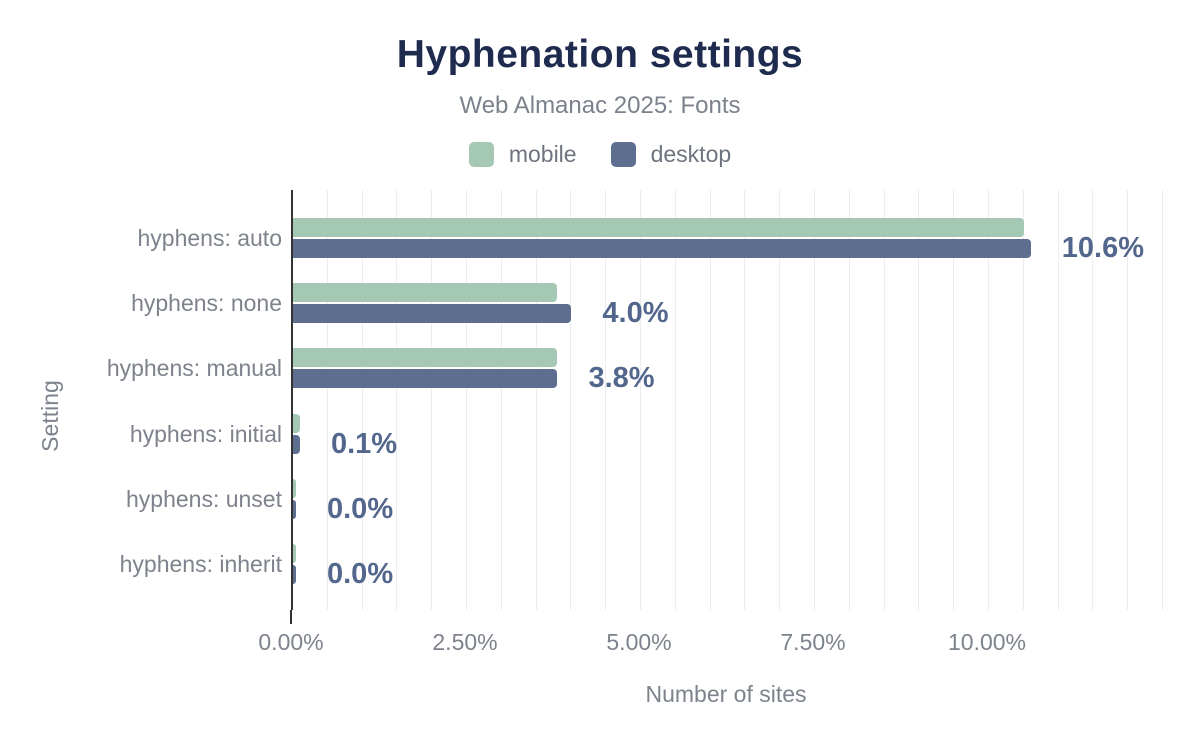  I want to click on legend-label-desktop: desktop, so click(691, 154).